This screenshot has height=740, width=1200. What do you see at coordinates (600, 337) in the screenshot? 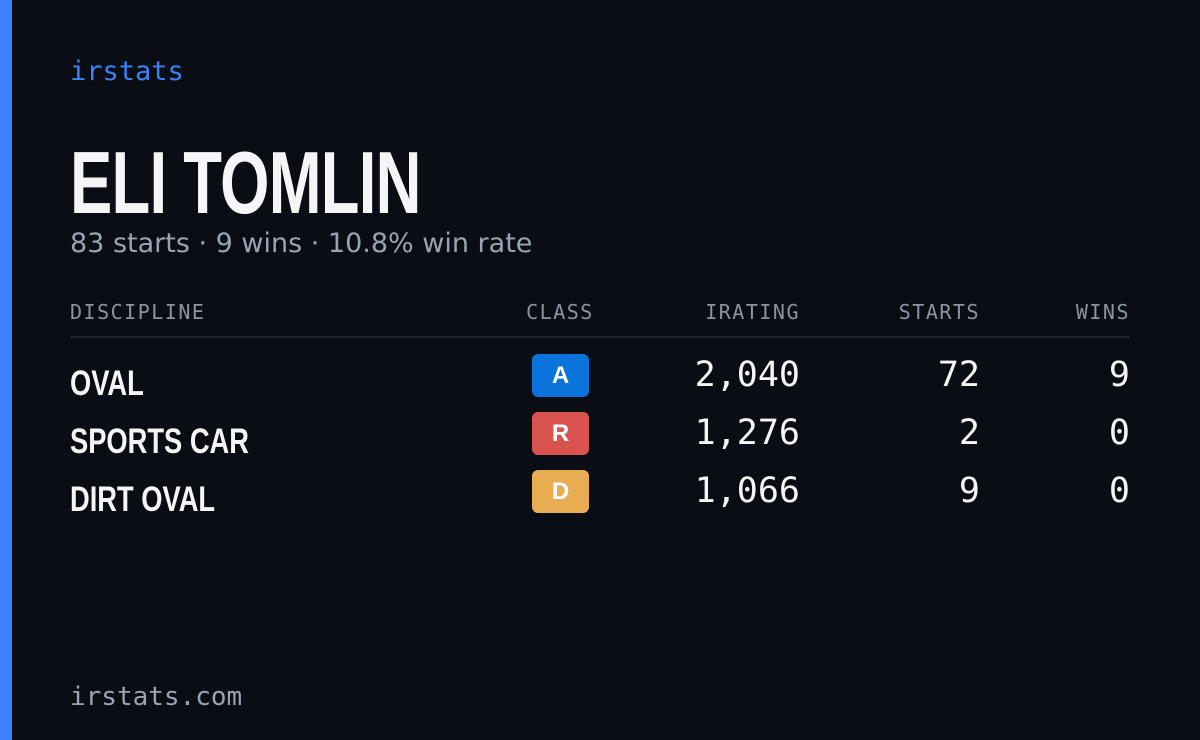
I see `header-rule` at bounding box center [600, 337].